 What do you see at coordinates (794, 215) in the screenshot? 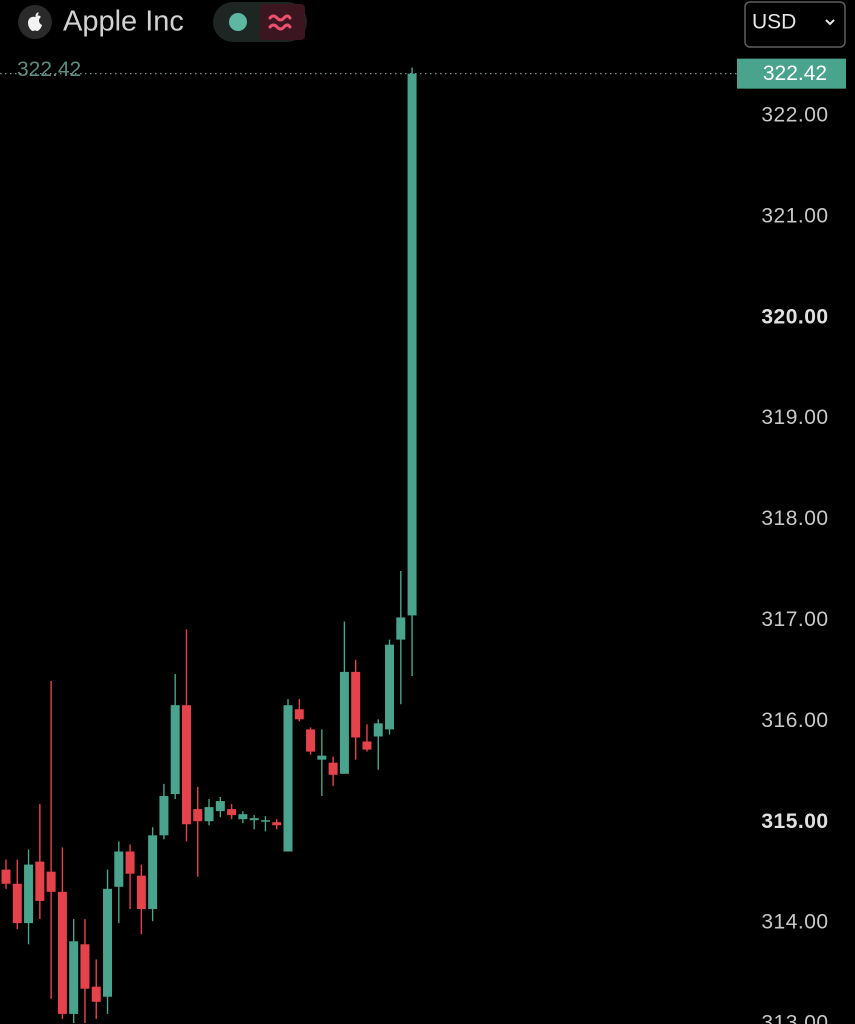
I see `y-tick-label: 321.00` at bounding box center [794, 215].